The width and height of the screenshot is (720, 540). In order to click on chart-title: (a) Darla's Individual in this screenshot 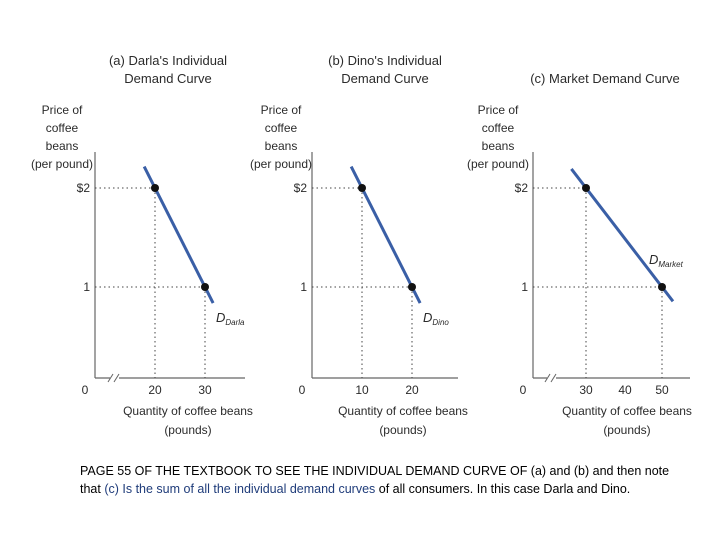, I will do `click(168, 60)`.